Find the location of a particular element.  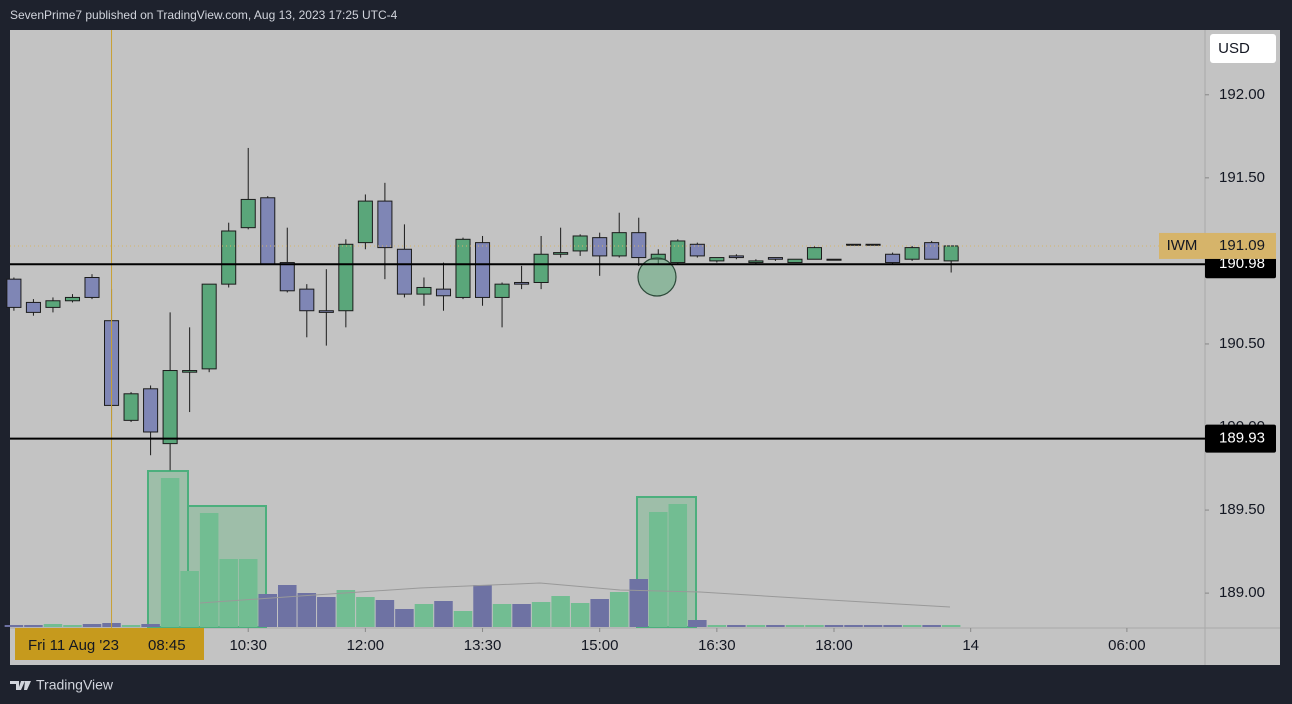

x-tick-label: 14 is located at coordinates (970, 645).